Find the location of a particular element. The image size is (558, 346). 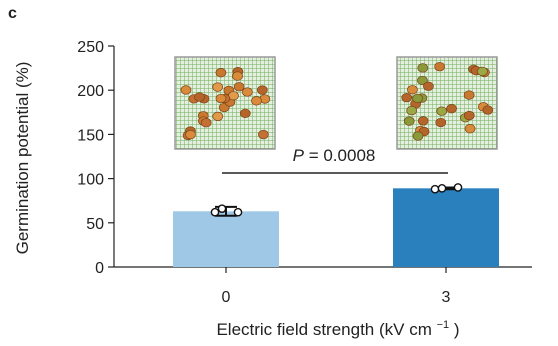

x-axis-label-text: Electric field strength (kV cm is located at coordinates (323, 329).